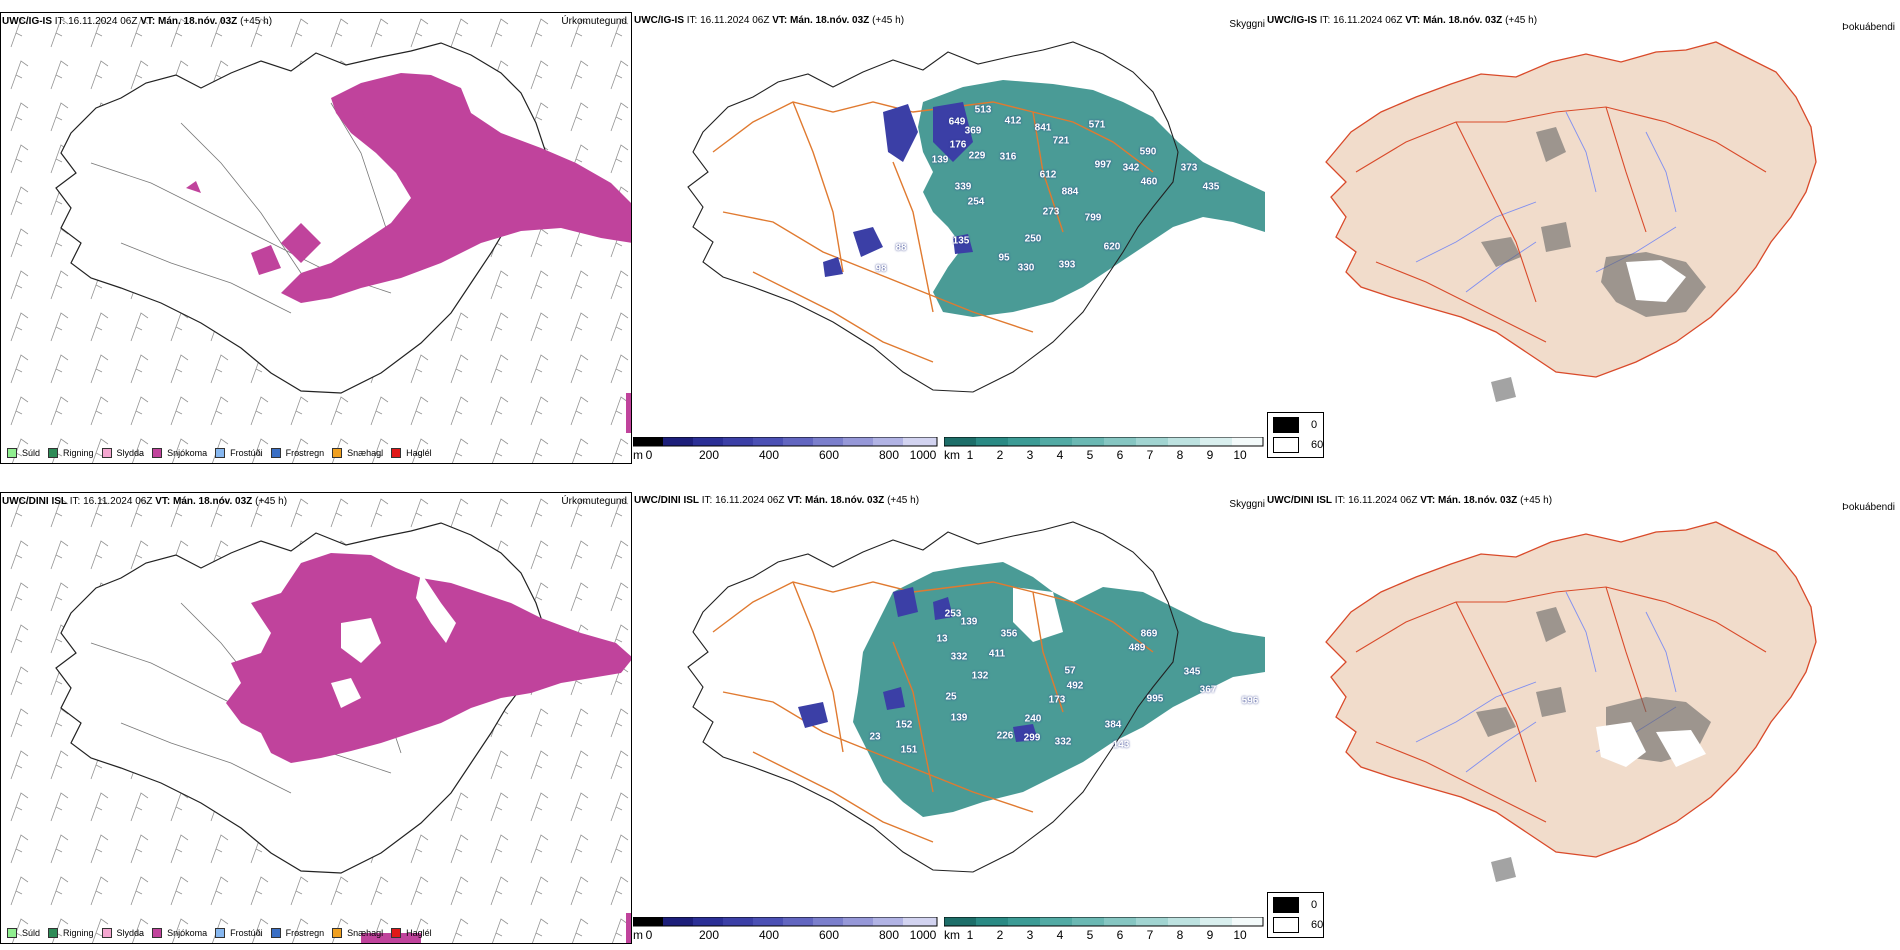  Describe the element at coordinates (187, 453) in the screenshot. I see `legend-label: Snjókoma` at that location.